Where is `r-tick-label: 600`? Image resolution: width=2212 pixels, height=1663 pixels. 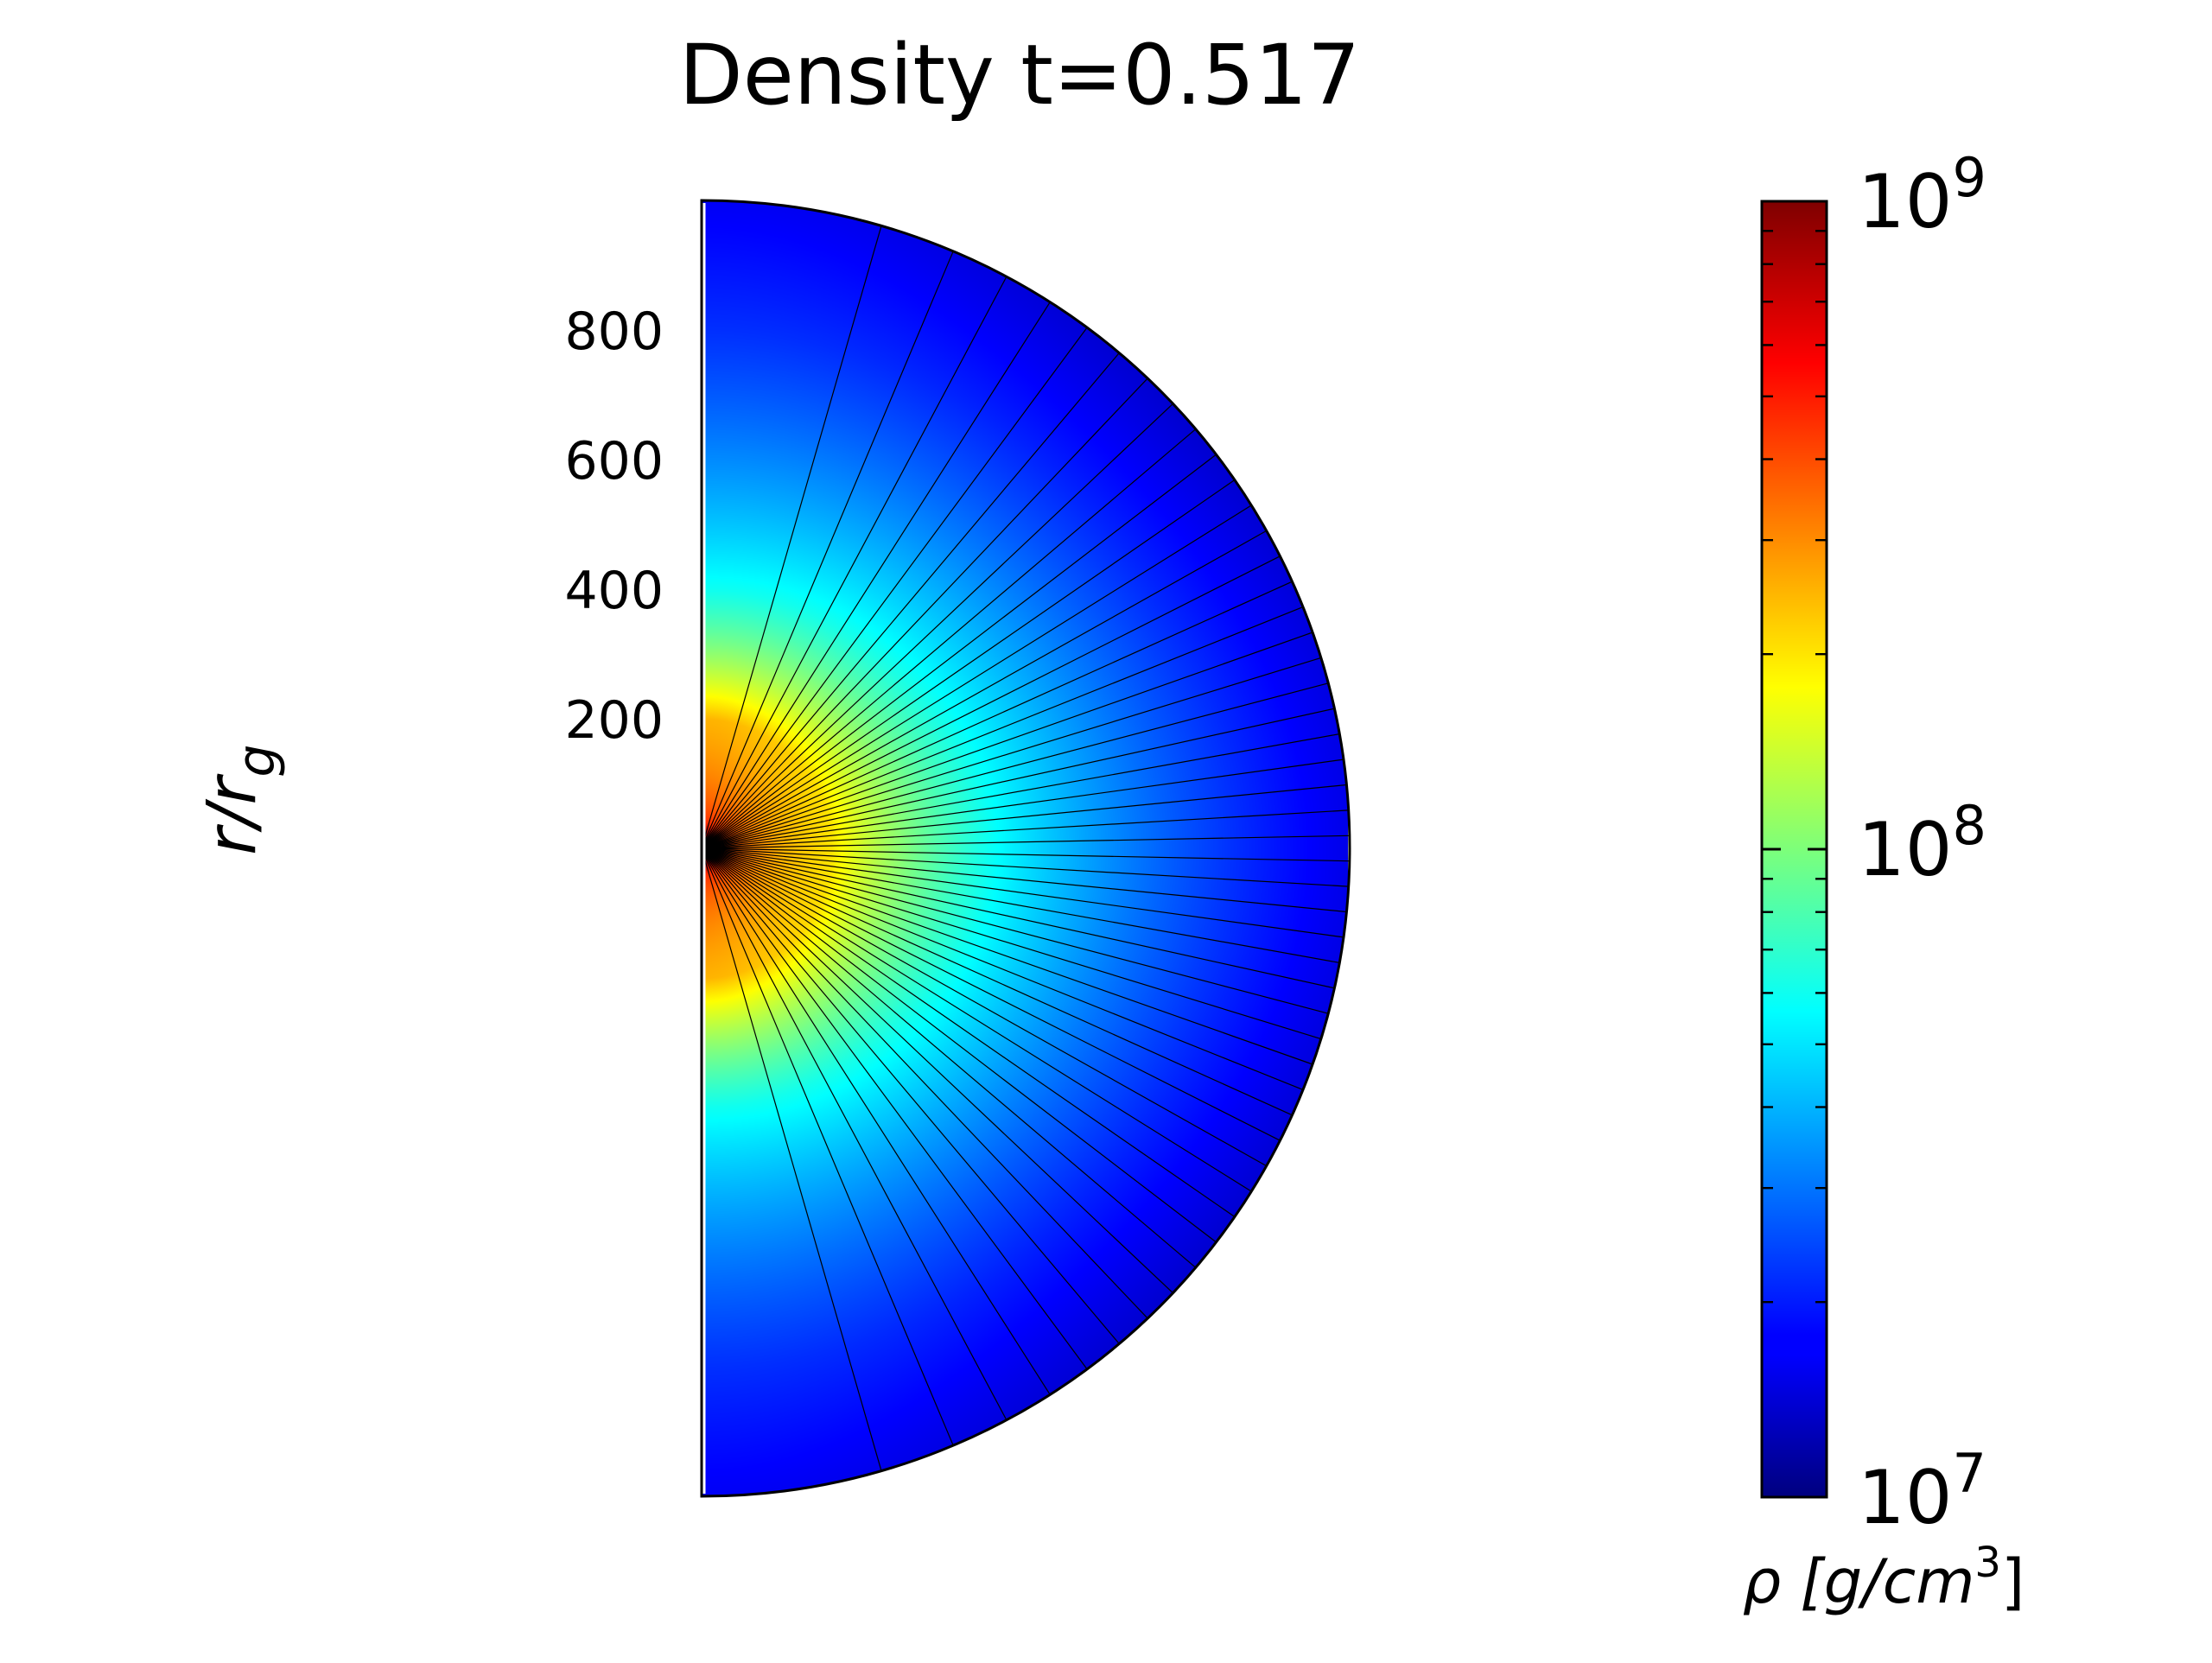
r-tick-label: 600 is located at coordinates (614, 462).